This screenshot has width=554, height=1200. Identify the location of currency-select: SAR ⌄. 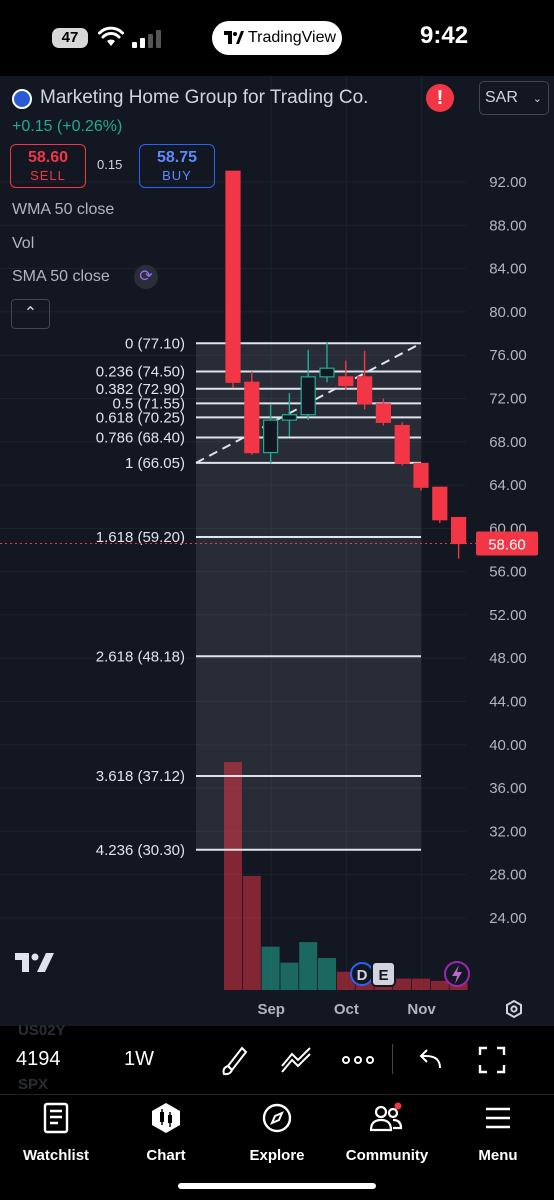
(514, 98).